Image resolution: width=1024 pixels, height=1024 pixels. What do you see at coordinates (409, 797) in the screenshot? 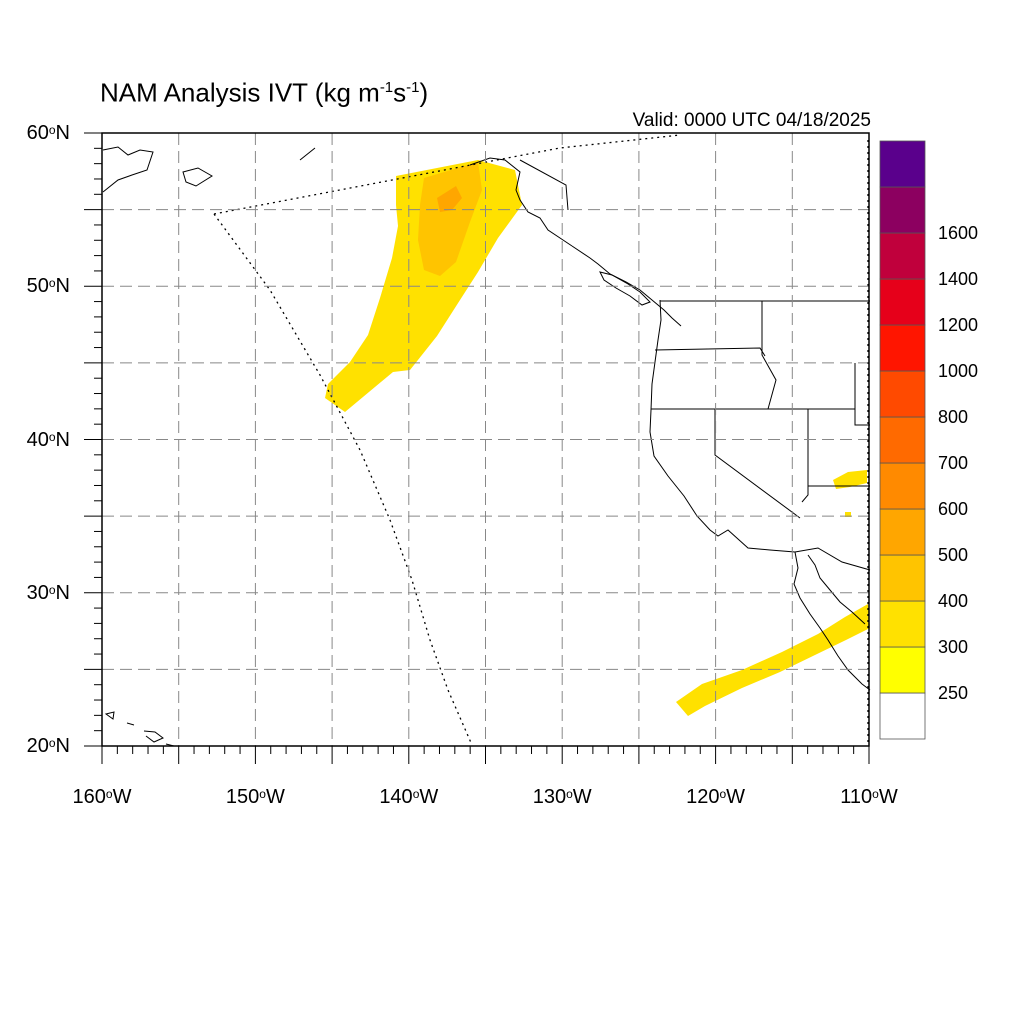
I see `lon-label: 140oW` at bounding box center [409, 797].